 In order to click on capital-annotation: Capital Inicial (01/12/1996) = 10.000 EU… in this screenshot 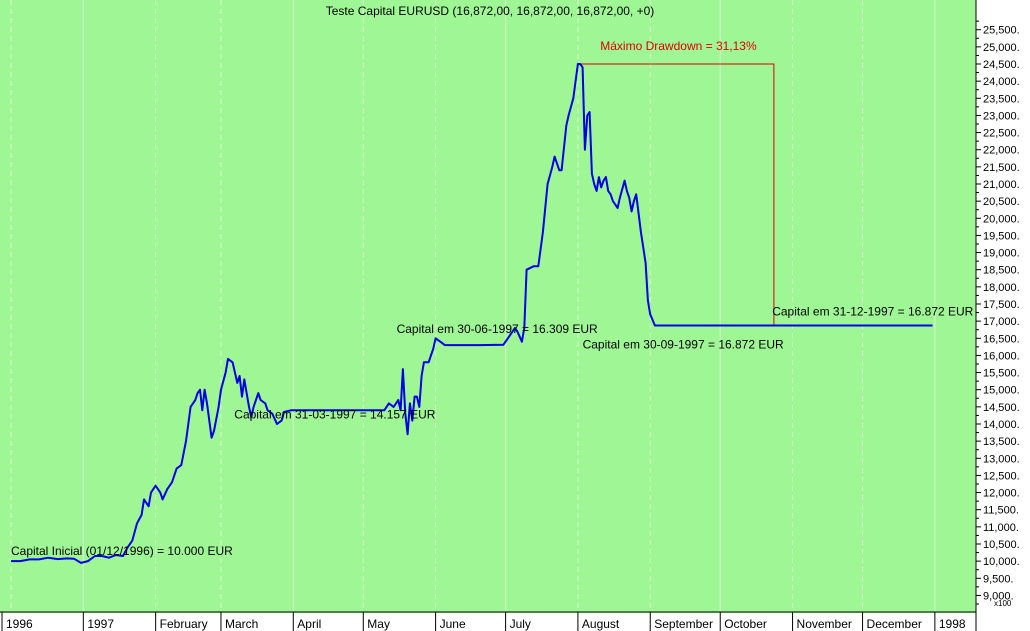, I will do `click(122, 551)`.